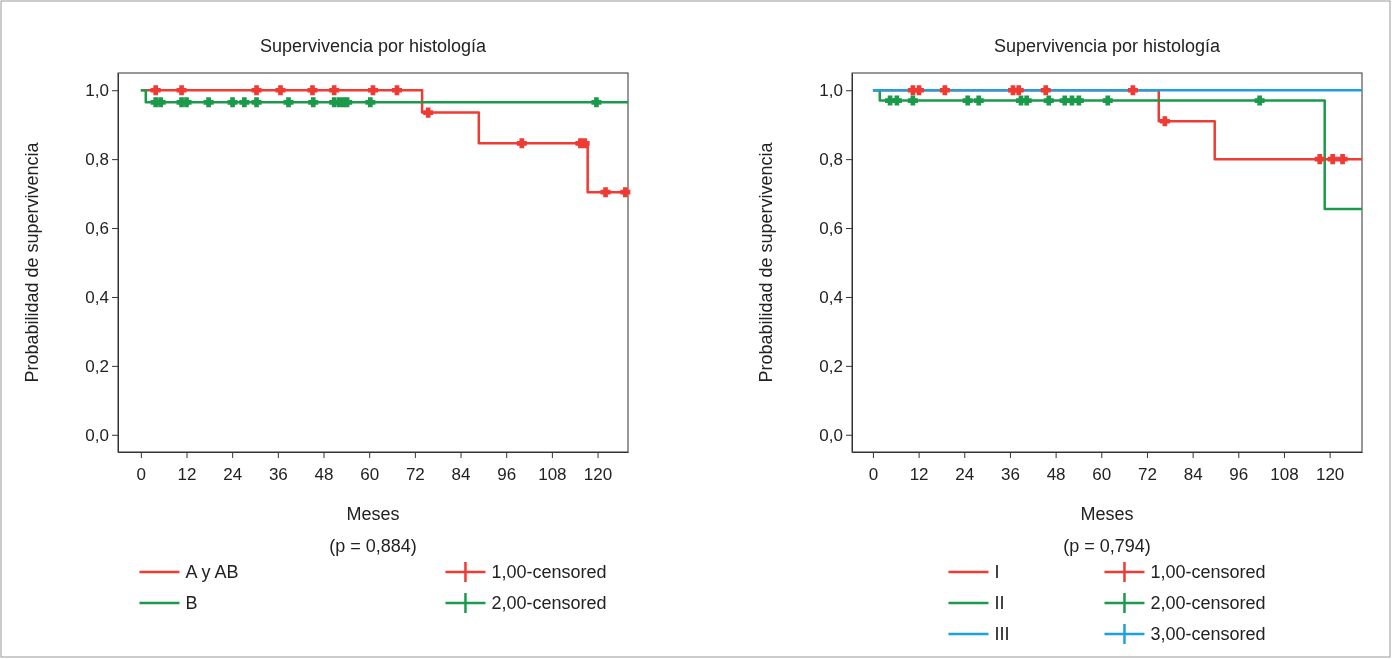  I want to click on legend-label: 3,00-censored, so click(1208, 634).